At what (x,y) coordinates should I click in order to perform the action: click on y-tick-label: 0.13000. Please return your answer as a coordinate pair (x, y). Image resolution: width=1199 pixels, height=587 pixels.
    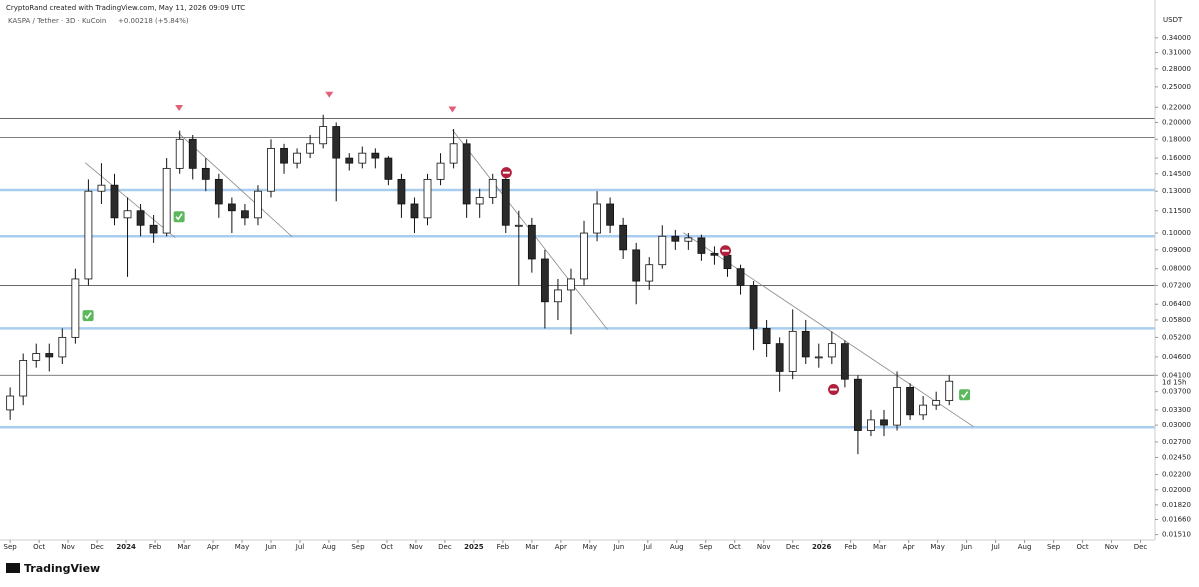
    Looking at the image, I should click on (1176, 191).